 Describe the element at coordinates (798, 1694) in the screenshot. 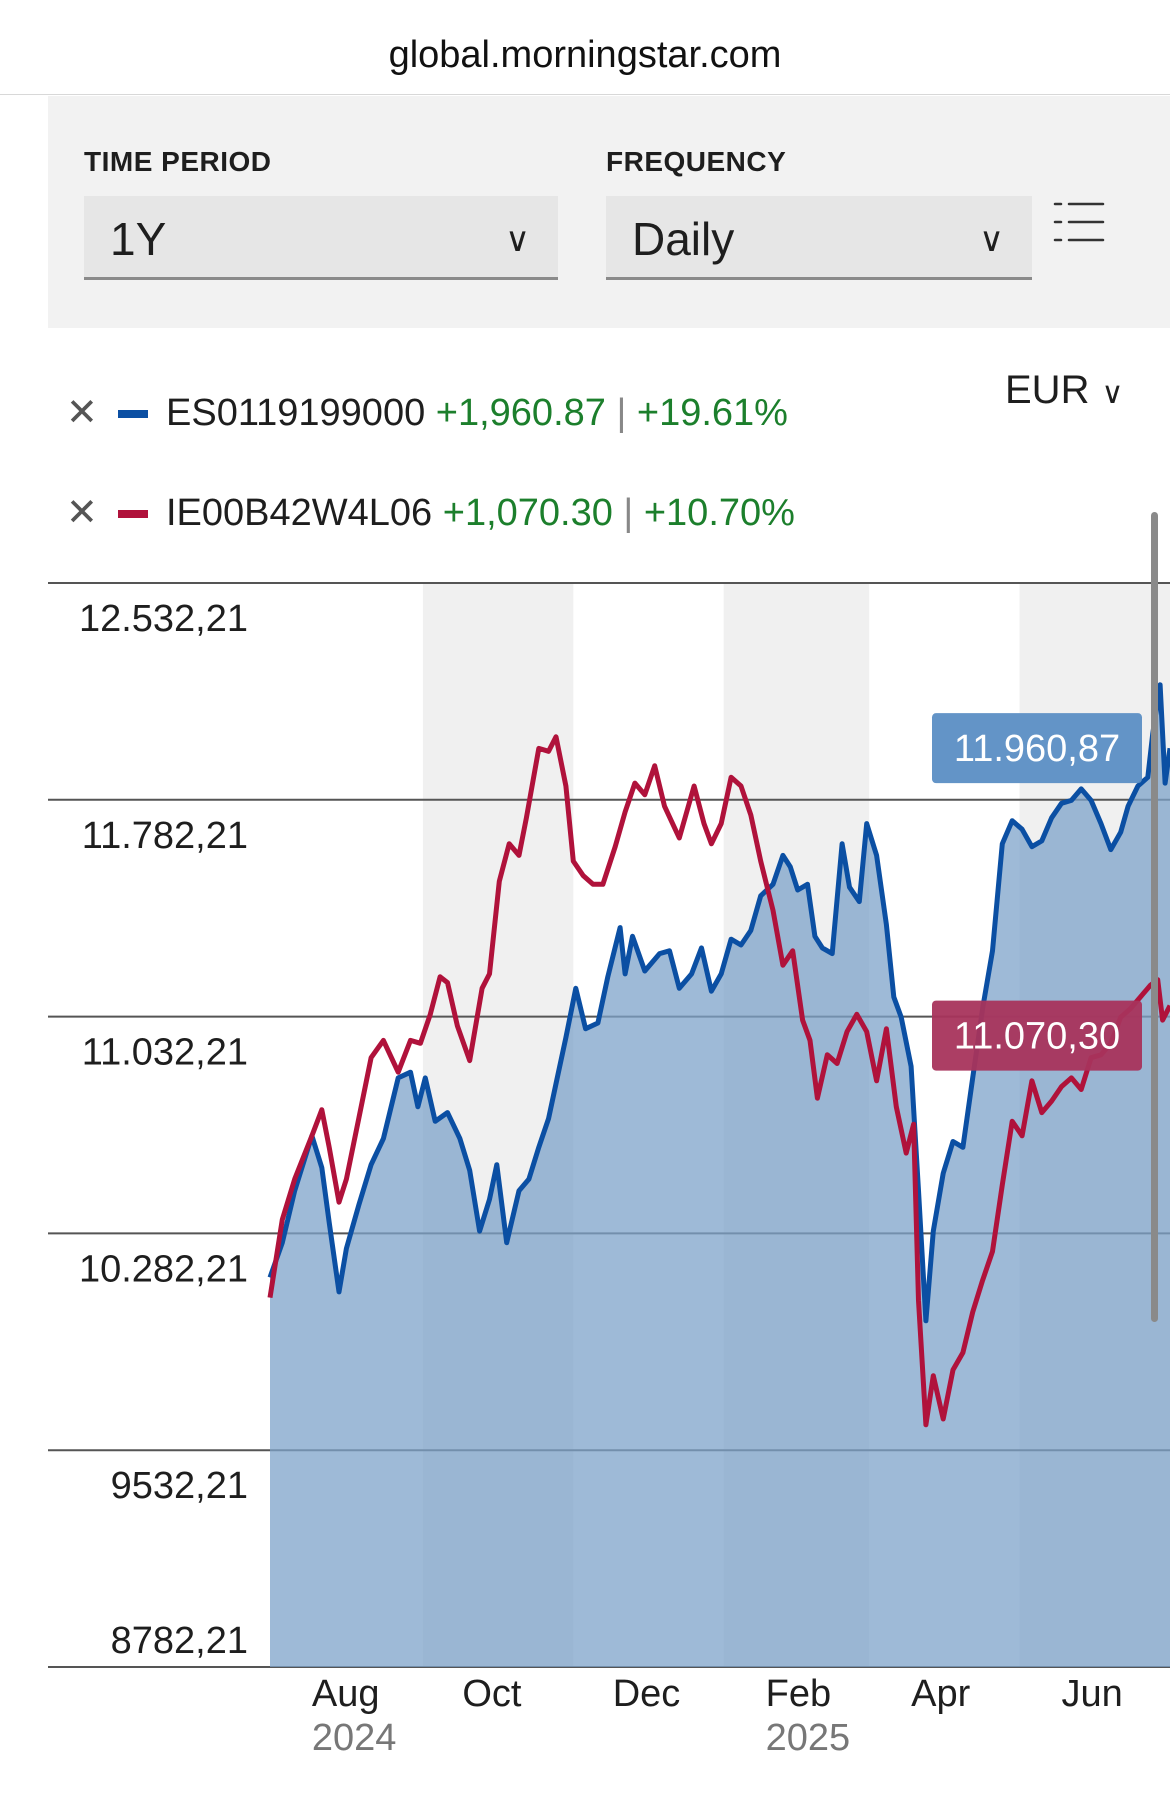

I see `x-tick-label: Feb` at that location.